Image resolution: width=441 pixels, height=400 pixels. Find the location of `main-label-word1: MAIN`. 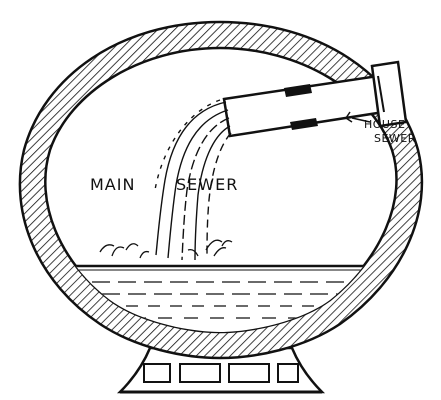

main-label-word1: MAIN is located at coordinates (112, 184).